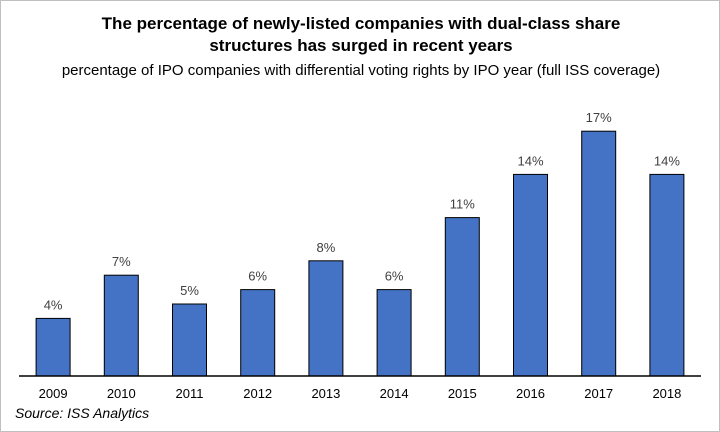  What do you see at coordinates (462, 393) in the screenshot?
I see `x-tick-label-2015: 2015` at bounding box center [462, 393].